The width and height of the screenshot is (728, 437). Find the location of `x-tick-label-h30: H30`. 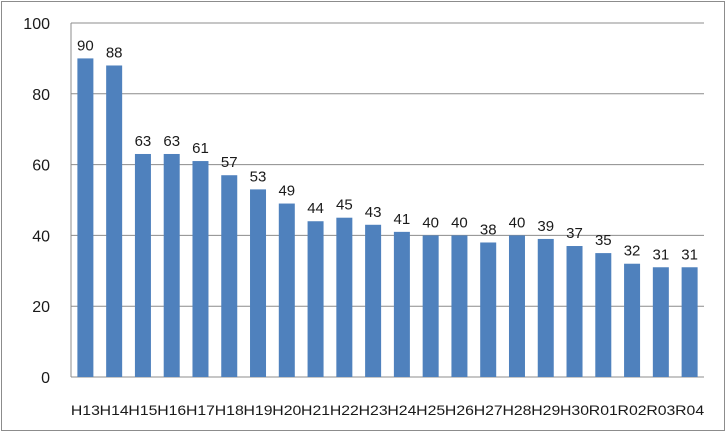

x-tick-label-h30: H30 is located at coordinates (574, 410).